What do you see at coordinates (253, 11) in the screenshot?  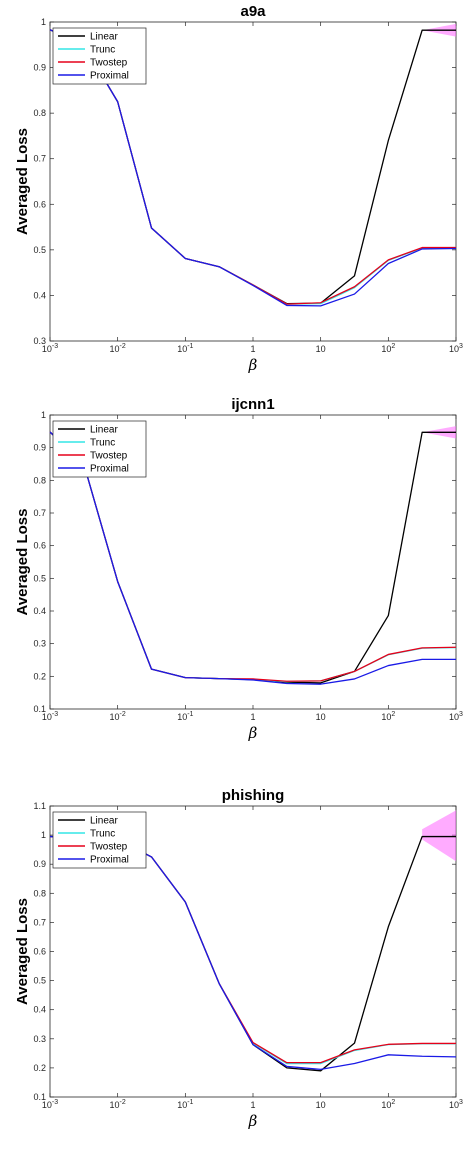 I see `chart-title: a9a` at bounding box center [253, 11].